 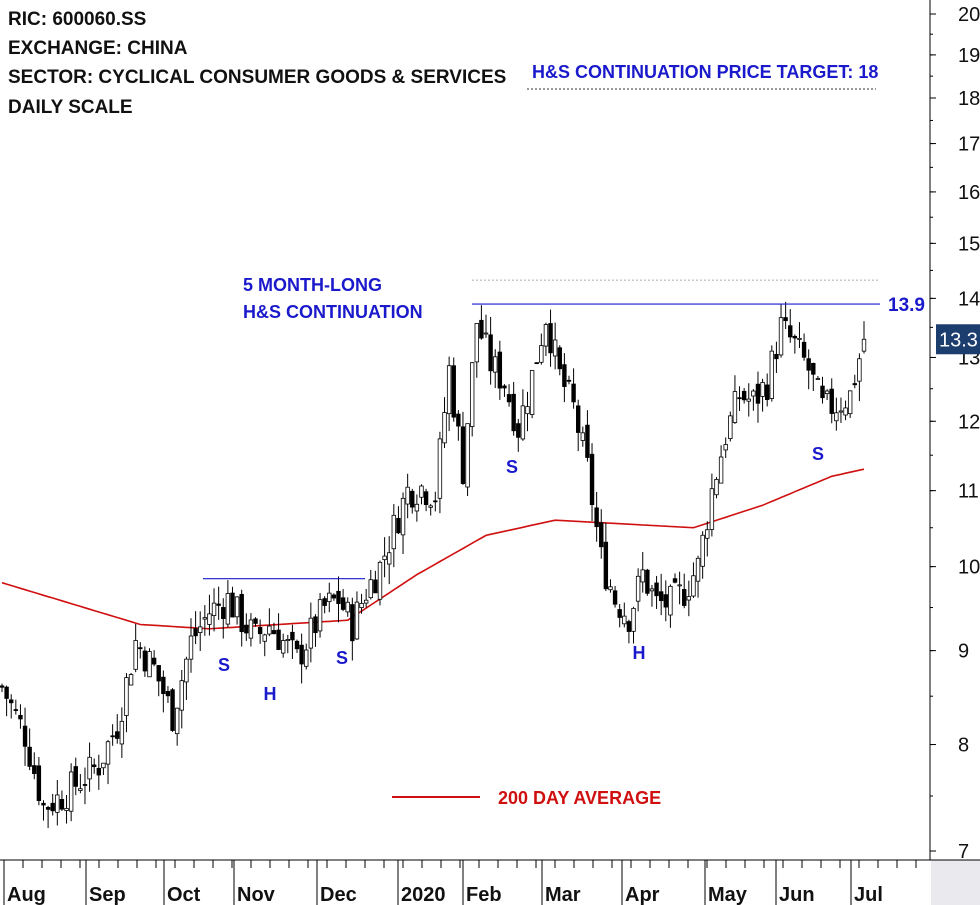 What do you see at coordinates (26, 894) in the screenshot?
I see `x-tick-label: Aug` at bounding box center [26, 894].